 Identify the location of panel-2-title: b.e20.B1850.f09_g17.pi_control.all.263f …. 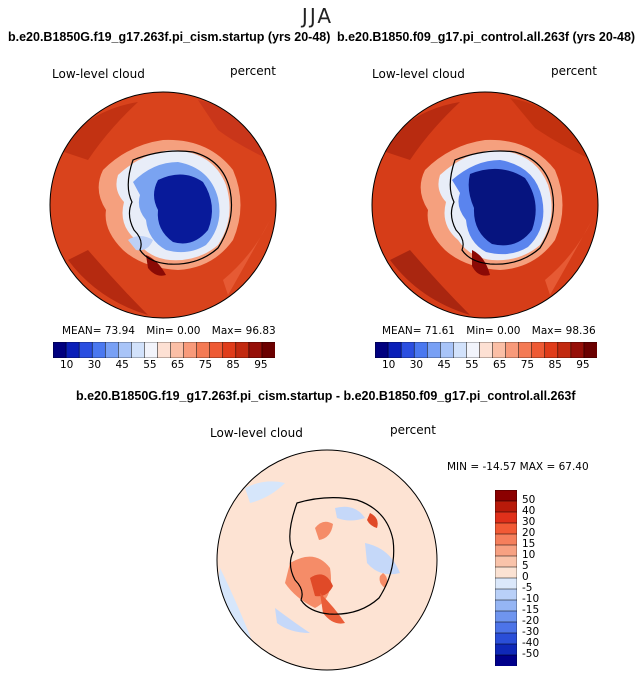
(486, 37).